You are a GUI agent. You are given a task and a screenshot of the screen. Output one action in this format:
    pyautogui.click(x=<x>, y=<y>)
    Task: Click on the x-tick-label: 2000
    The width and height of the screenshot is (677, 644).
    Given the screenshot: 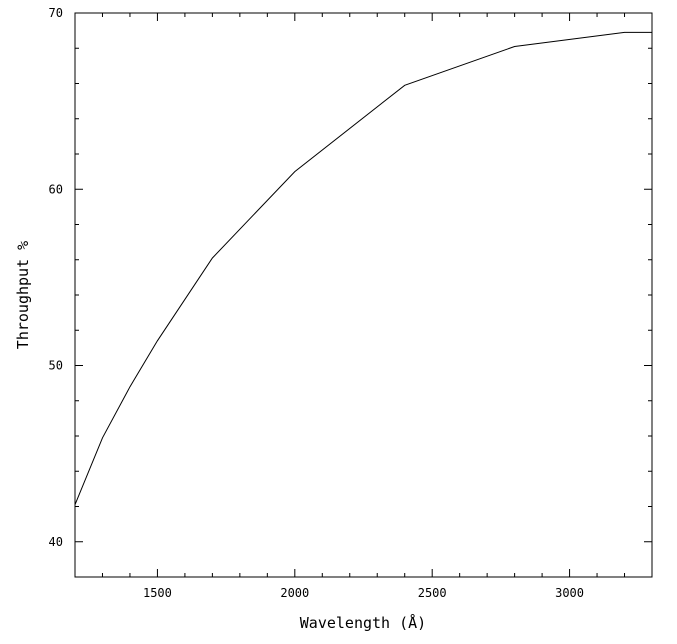 What is the action you would take?
    pyautogui.click(x=294, y=593)
    